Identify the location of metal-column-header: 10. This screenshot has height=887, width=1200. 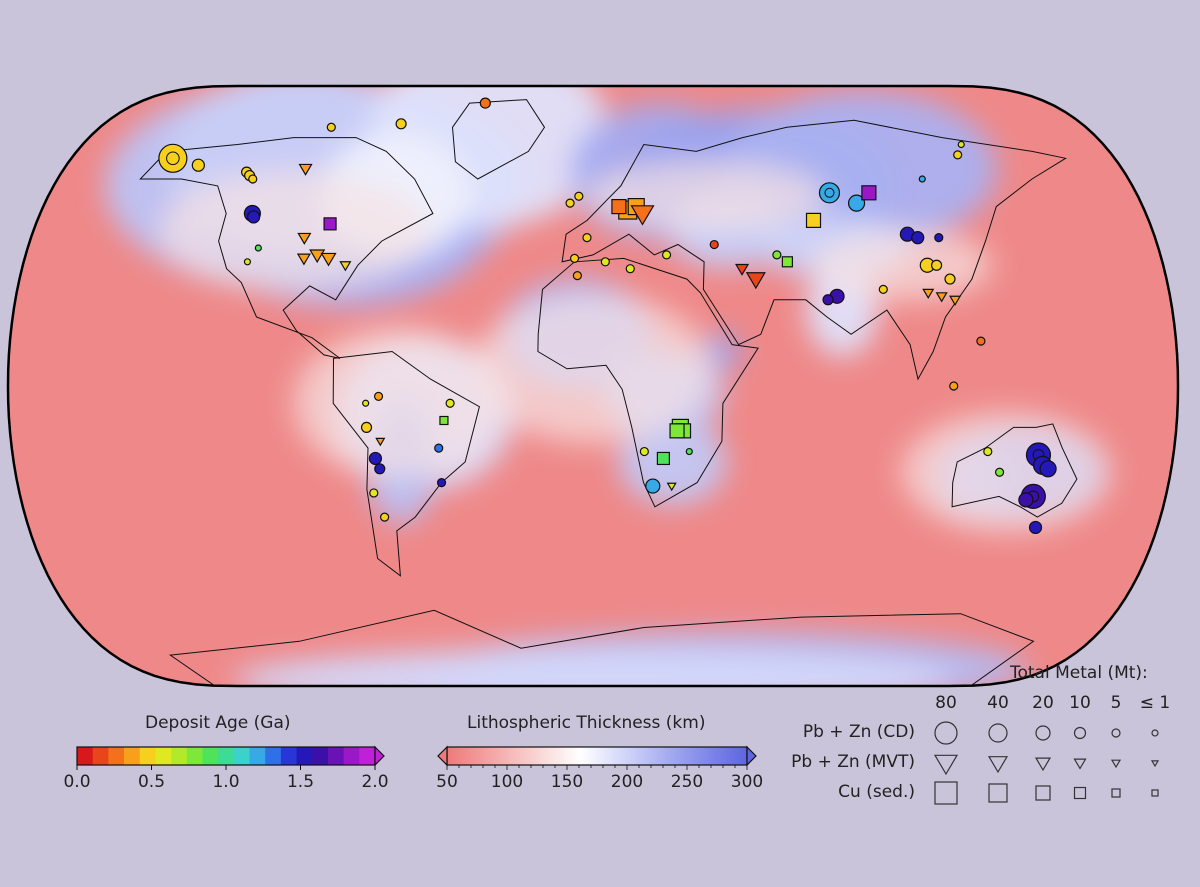
(1080, 703).